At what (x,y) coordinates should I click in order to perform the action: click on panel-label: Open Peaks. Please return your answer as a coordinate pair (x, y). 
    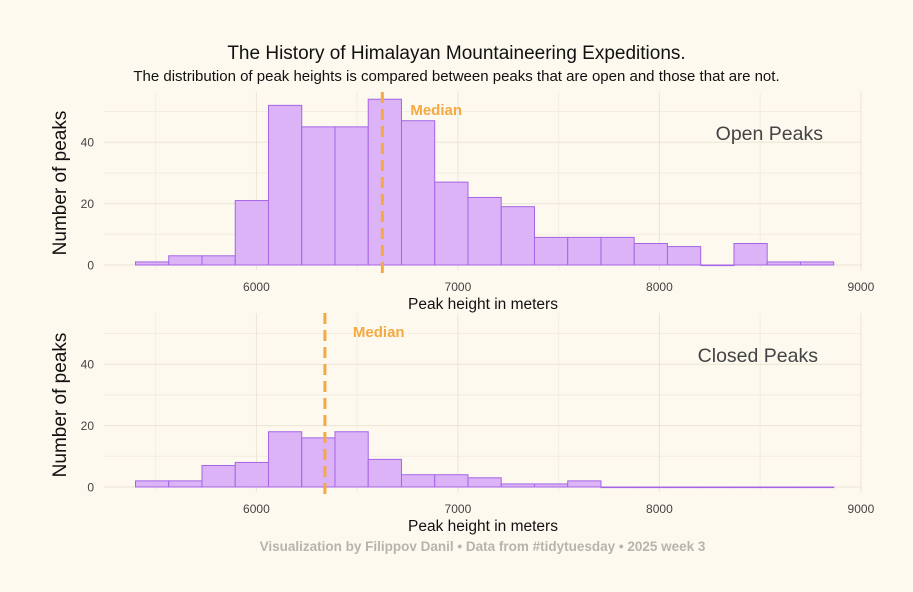
    Looking at the image, I should click on (770, 134).